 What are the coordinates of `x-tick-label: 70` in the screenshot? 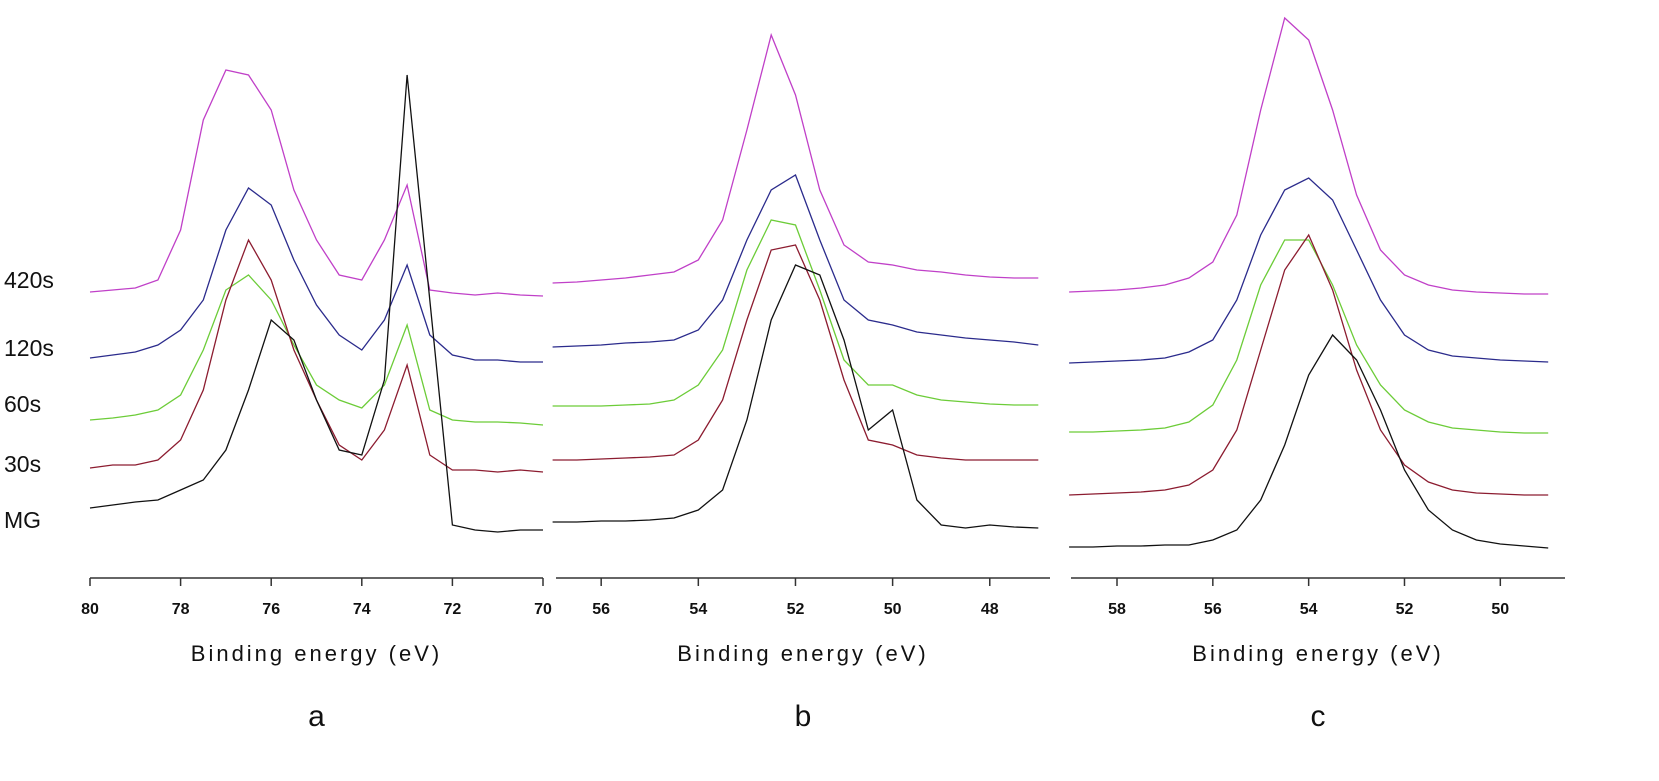 It's located at (543, 609).